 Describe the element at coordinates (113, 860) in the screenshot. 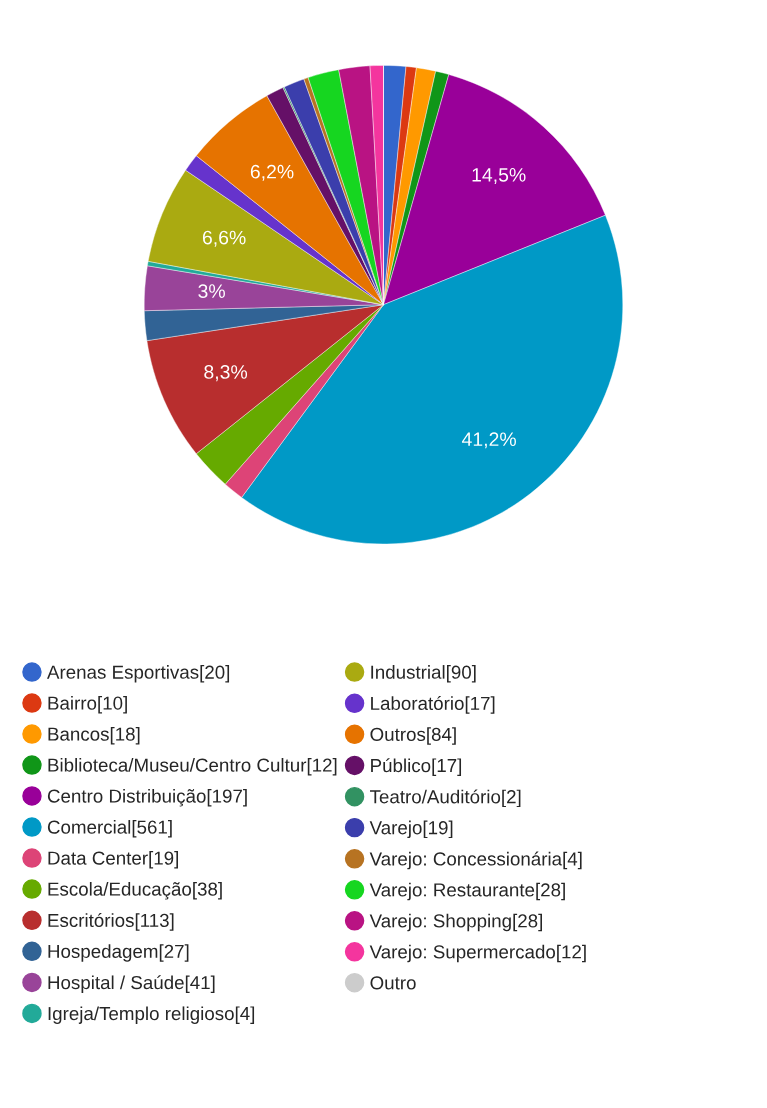

I see `legend-label: Data Center[19]` at that location.